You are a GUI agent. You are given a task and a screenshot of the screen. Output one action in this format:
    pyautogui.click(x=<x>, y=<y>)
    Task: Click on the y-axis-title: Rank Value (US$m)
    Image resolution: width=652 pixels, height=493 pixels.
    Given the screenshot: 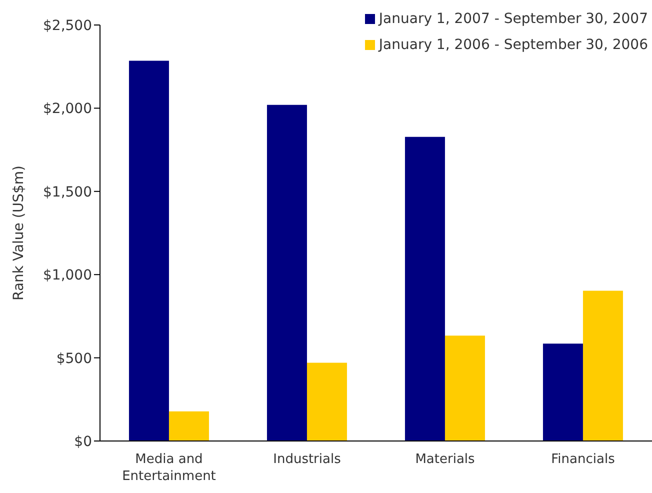 What is the action you would take?
    pyautogui.click(x=18, y=233)
    